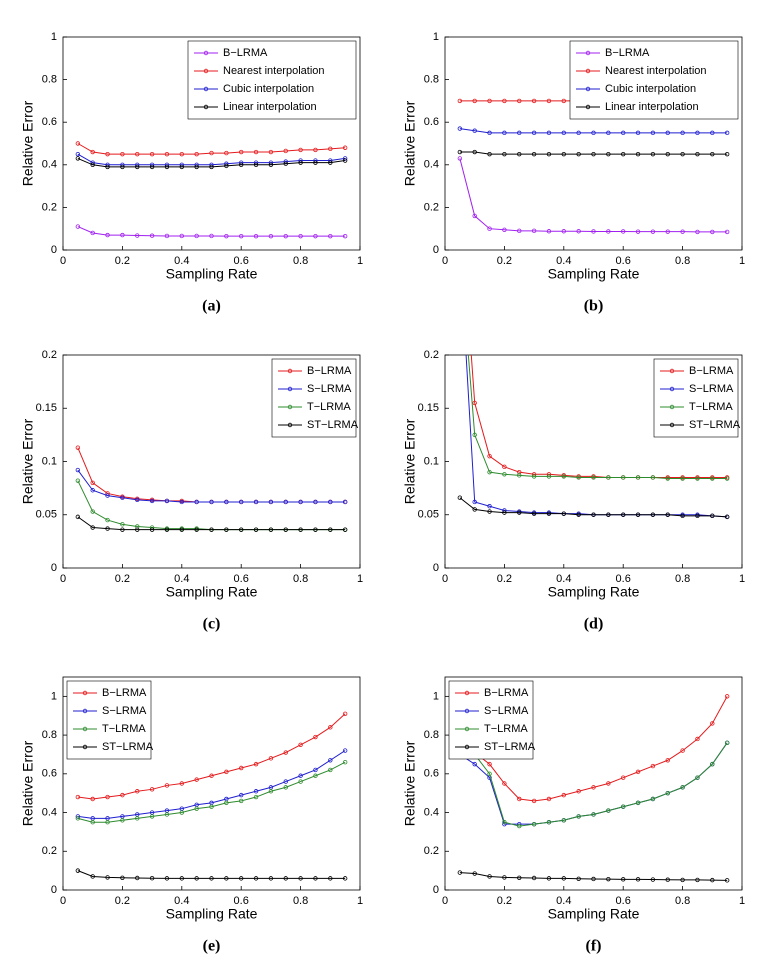  I want to click on y-tick-label: 0.2, so click(431, 207).